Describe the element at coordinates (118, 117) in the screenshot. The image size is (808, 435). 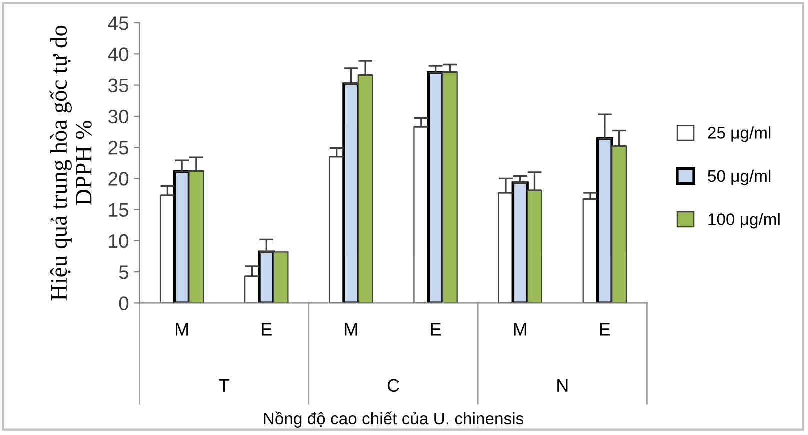
I see `y-tick-label: 30` at that location.